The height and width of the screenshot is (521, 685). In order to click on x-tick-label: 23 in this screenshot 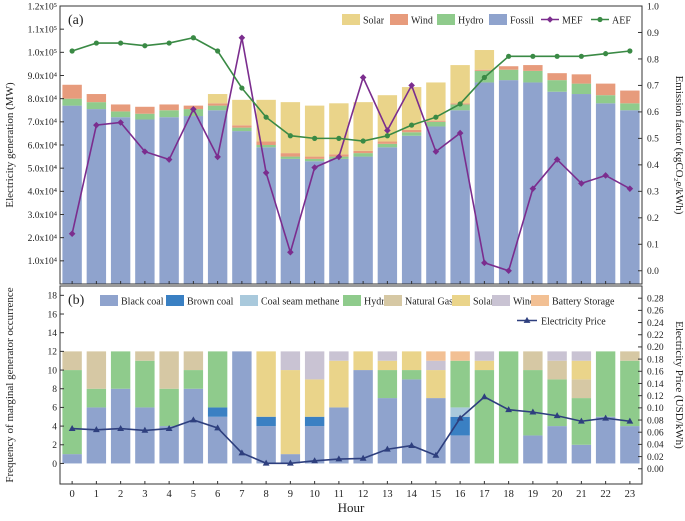, I will do `click(630, 494)`.